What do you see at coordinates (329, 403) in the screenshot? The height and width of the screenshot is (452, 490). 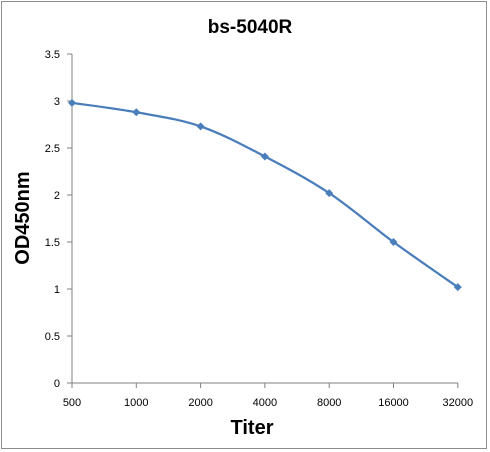 I see `x-tick-label: 8000` at bounding box center [329, 403].